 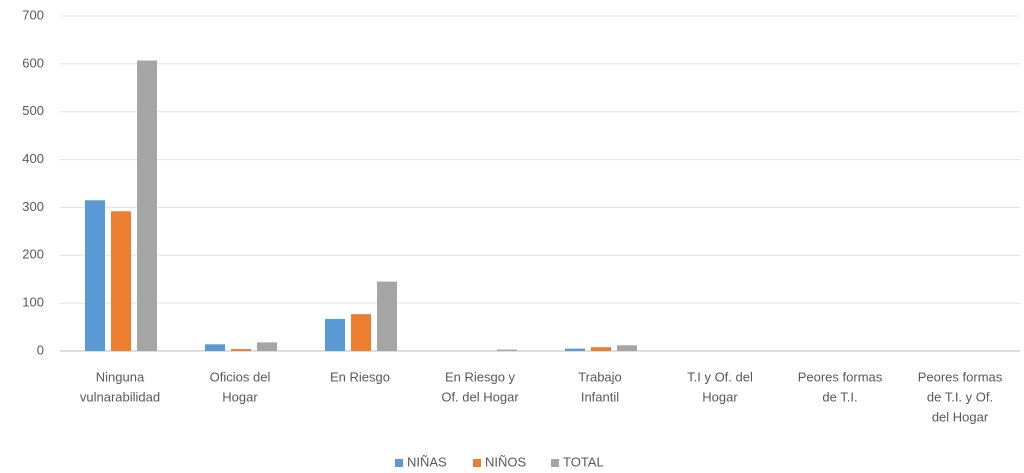 What do you see at coordinates (40, 349) in the screenshot?
I see `y-tick-label: 0` at bounding box center [40, 349].